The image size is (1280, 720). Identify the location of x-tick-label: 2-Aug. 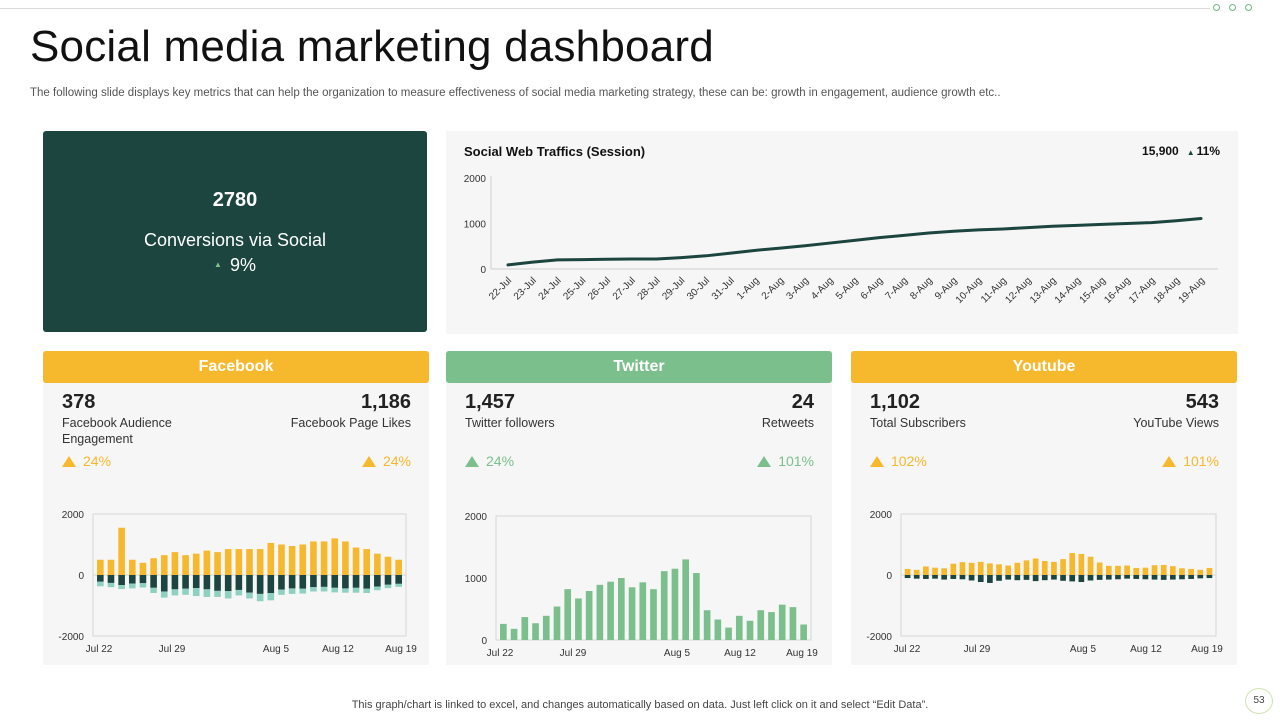
(773, 288).